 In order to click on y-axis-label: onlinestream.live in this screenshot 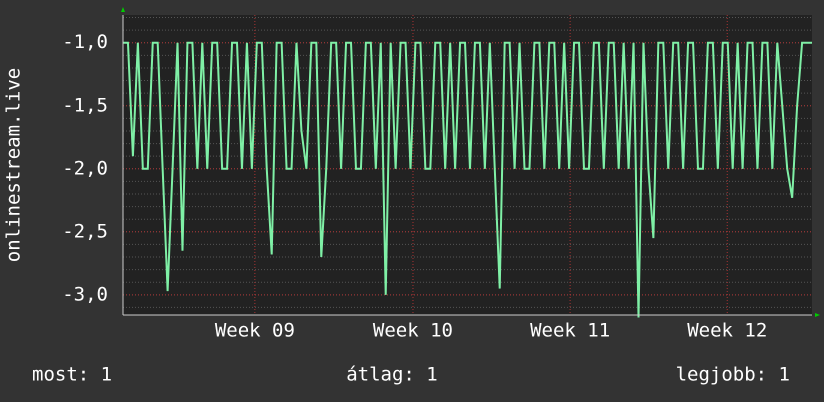, I will do `click(14, 165)`.